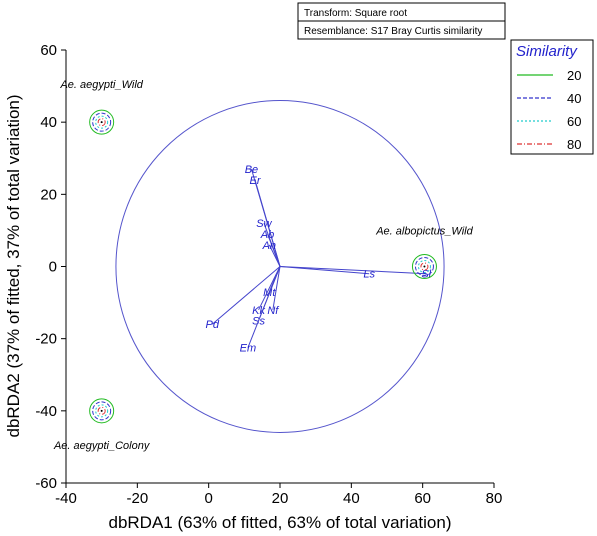 The height and width of the screenshot is (536, 597). Describe the element at coordinates (369, 275) in the screenshot. I see `vector-label-ls: Ls` at that location.